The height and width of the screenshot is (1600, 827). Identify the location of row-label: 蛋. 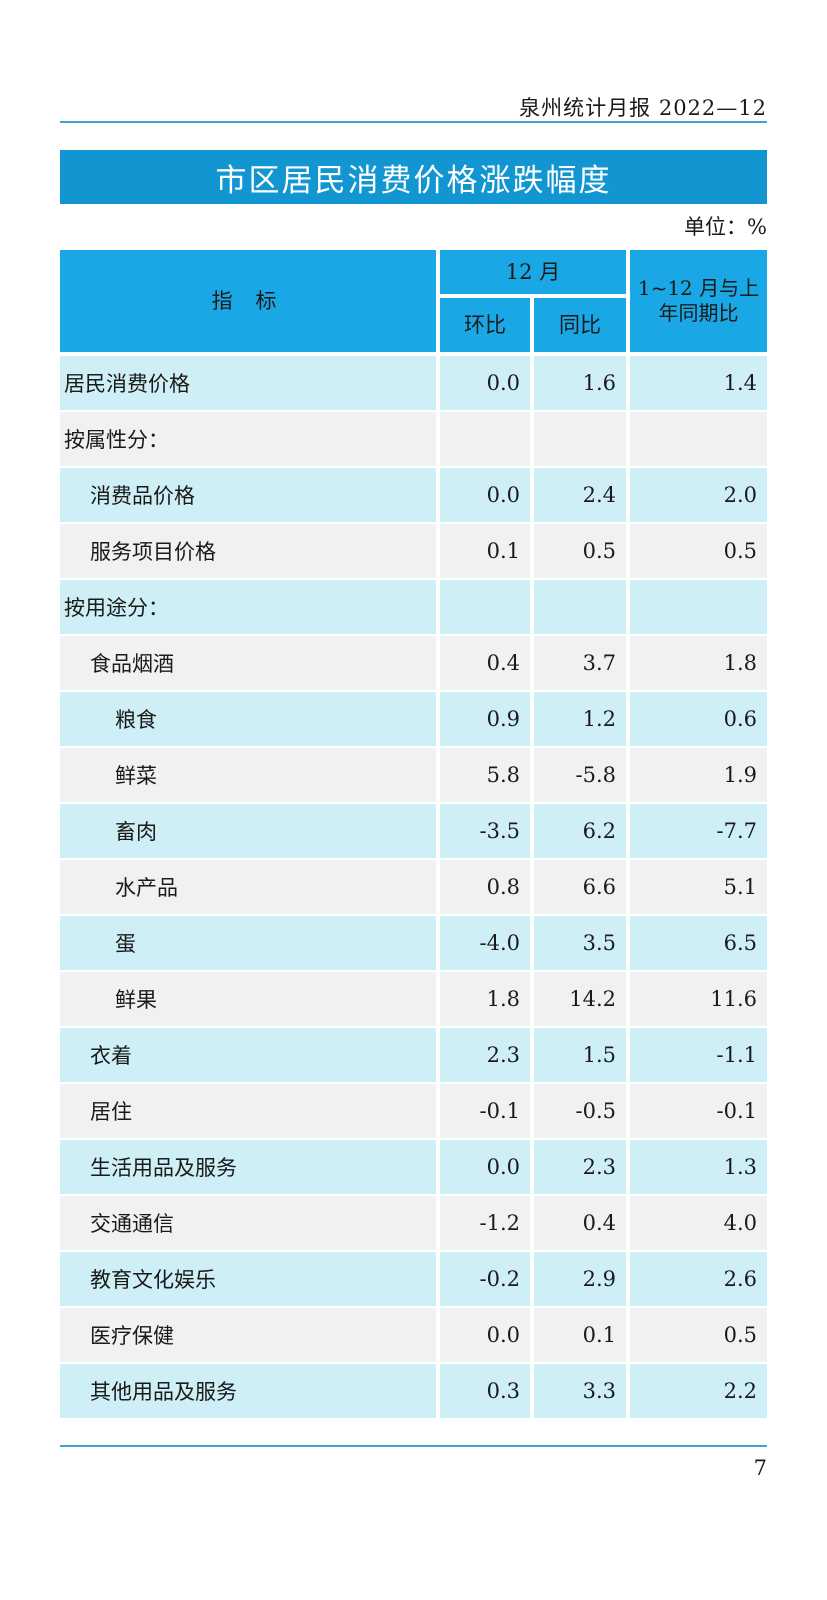
(250, 943).